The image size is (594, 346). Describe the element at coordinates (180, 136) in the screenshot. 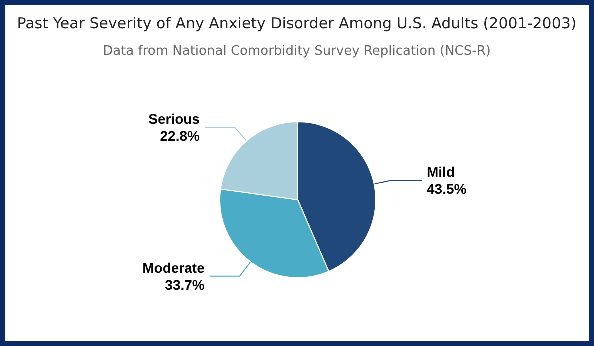

I see `data-label: 22.8%` at that location.